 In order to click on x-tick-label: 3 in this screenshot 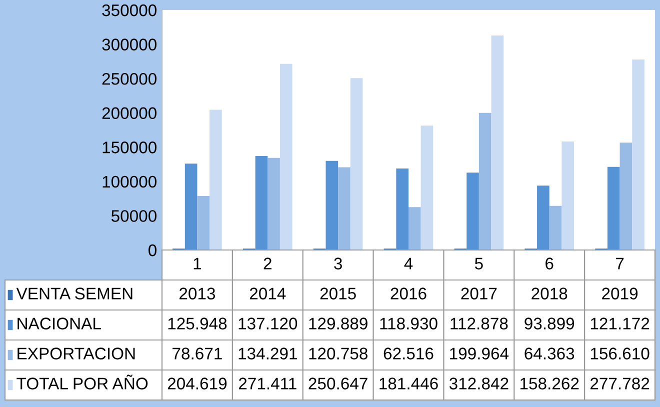, I will do `click(338, 264)`.